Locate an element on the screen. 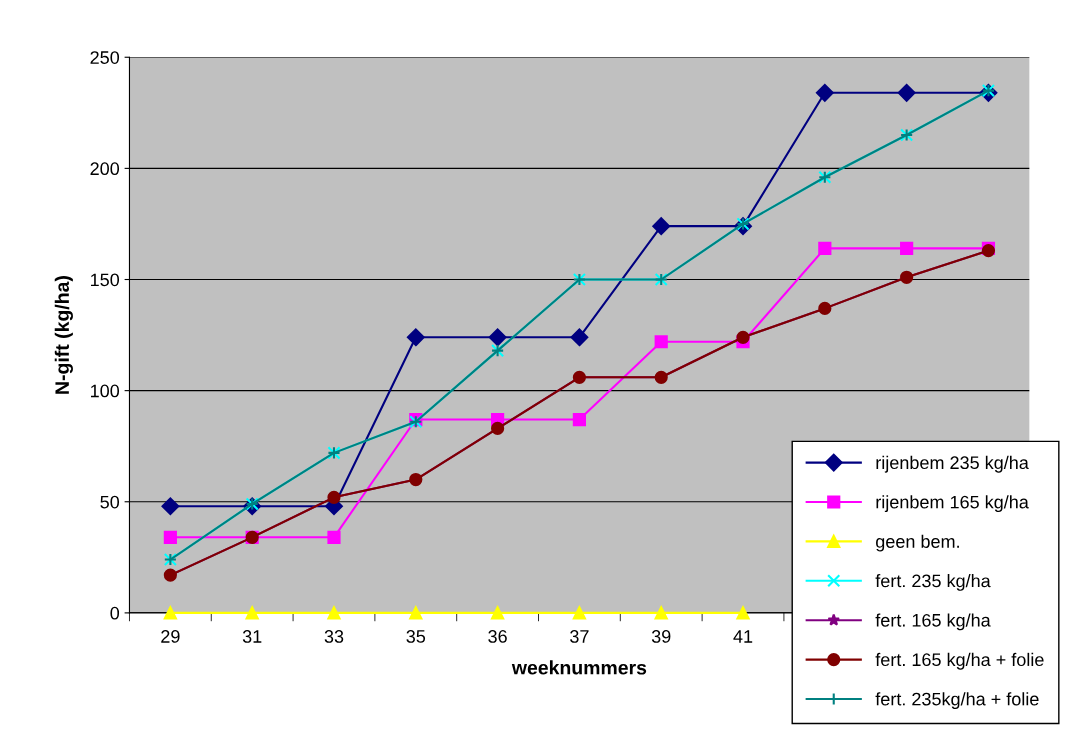 This screenshot has width=1070, height=734. legend-label: fert. 235 kg/ha is located at coordinates (933, 582).